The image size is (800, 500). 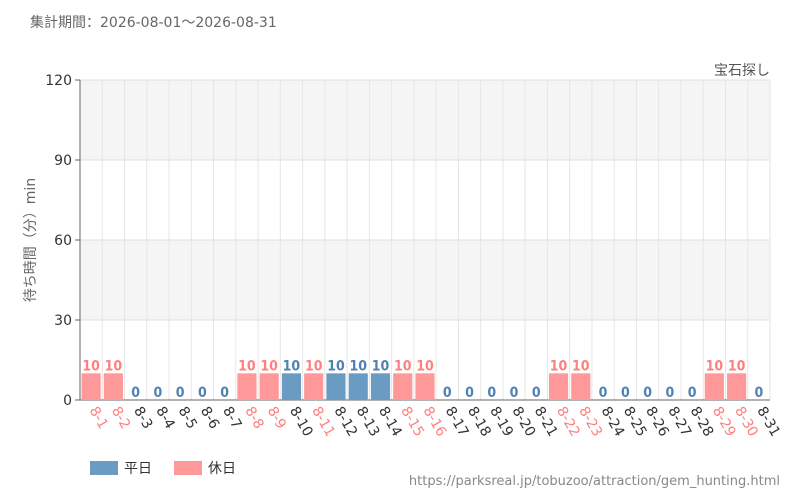 What do you see at coordinates (63, 241) in the screenshot?
I see `y-tick-label: 60` at bounding box center [63, 241].